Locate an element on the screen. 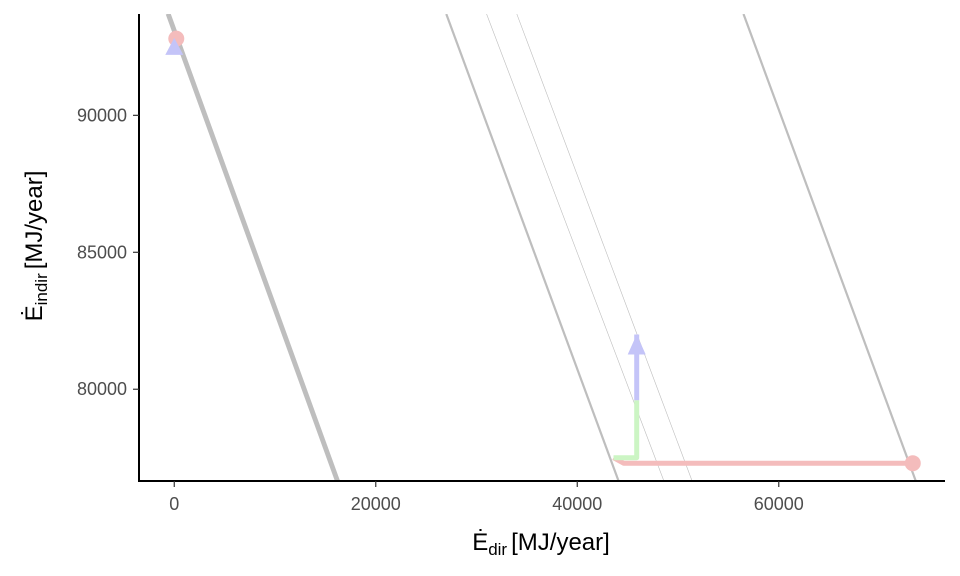 Image resolution: width=960 pixels, height=576 pixels. x-tick-label: 0 is located at coordinates (174, 504).